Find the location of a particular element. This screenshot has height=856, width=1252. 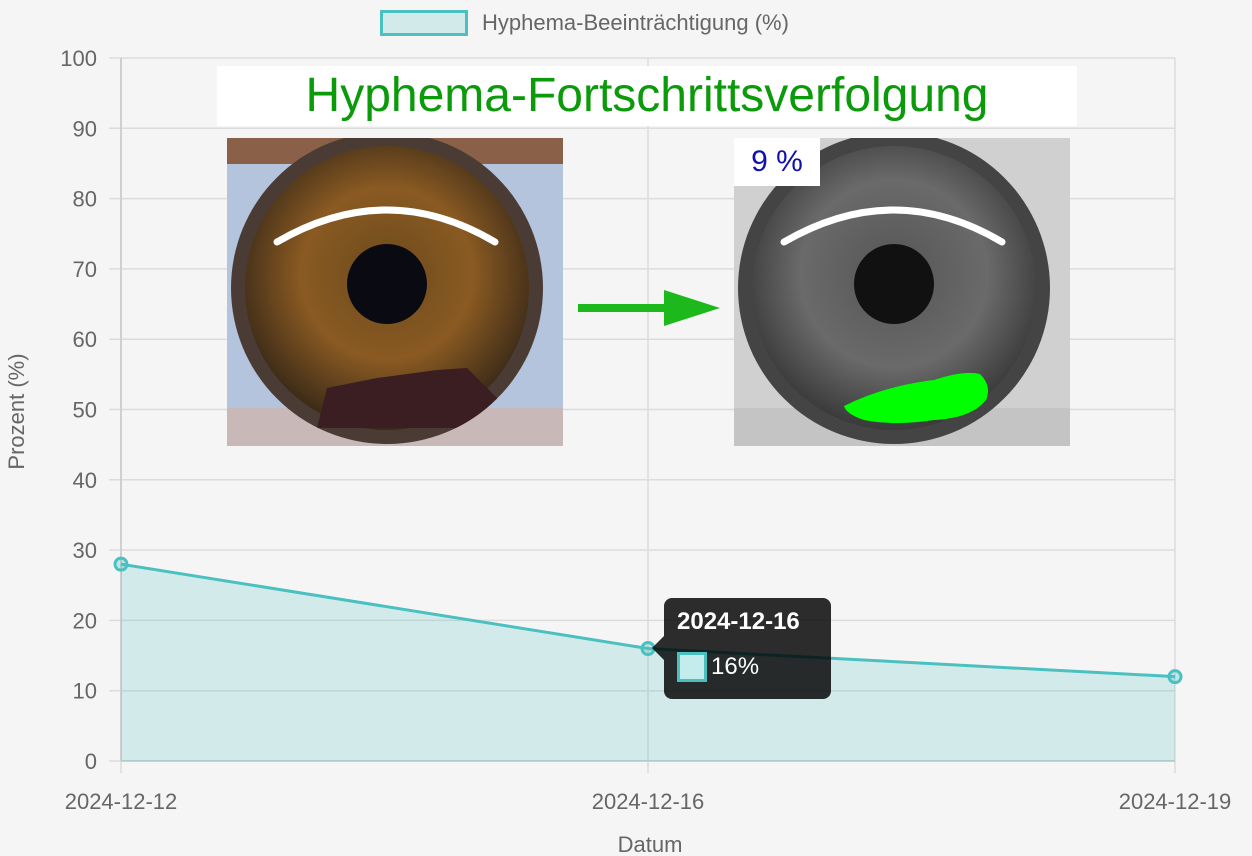

y-tick-label: 70 is located at coordinates (85, 269).